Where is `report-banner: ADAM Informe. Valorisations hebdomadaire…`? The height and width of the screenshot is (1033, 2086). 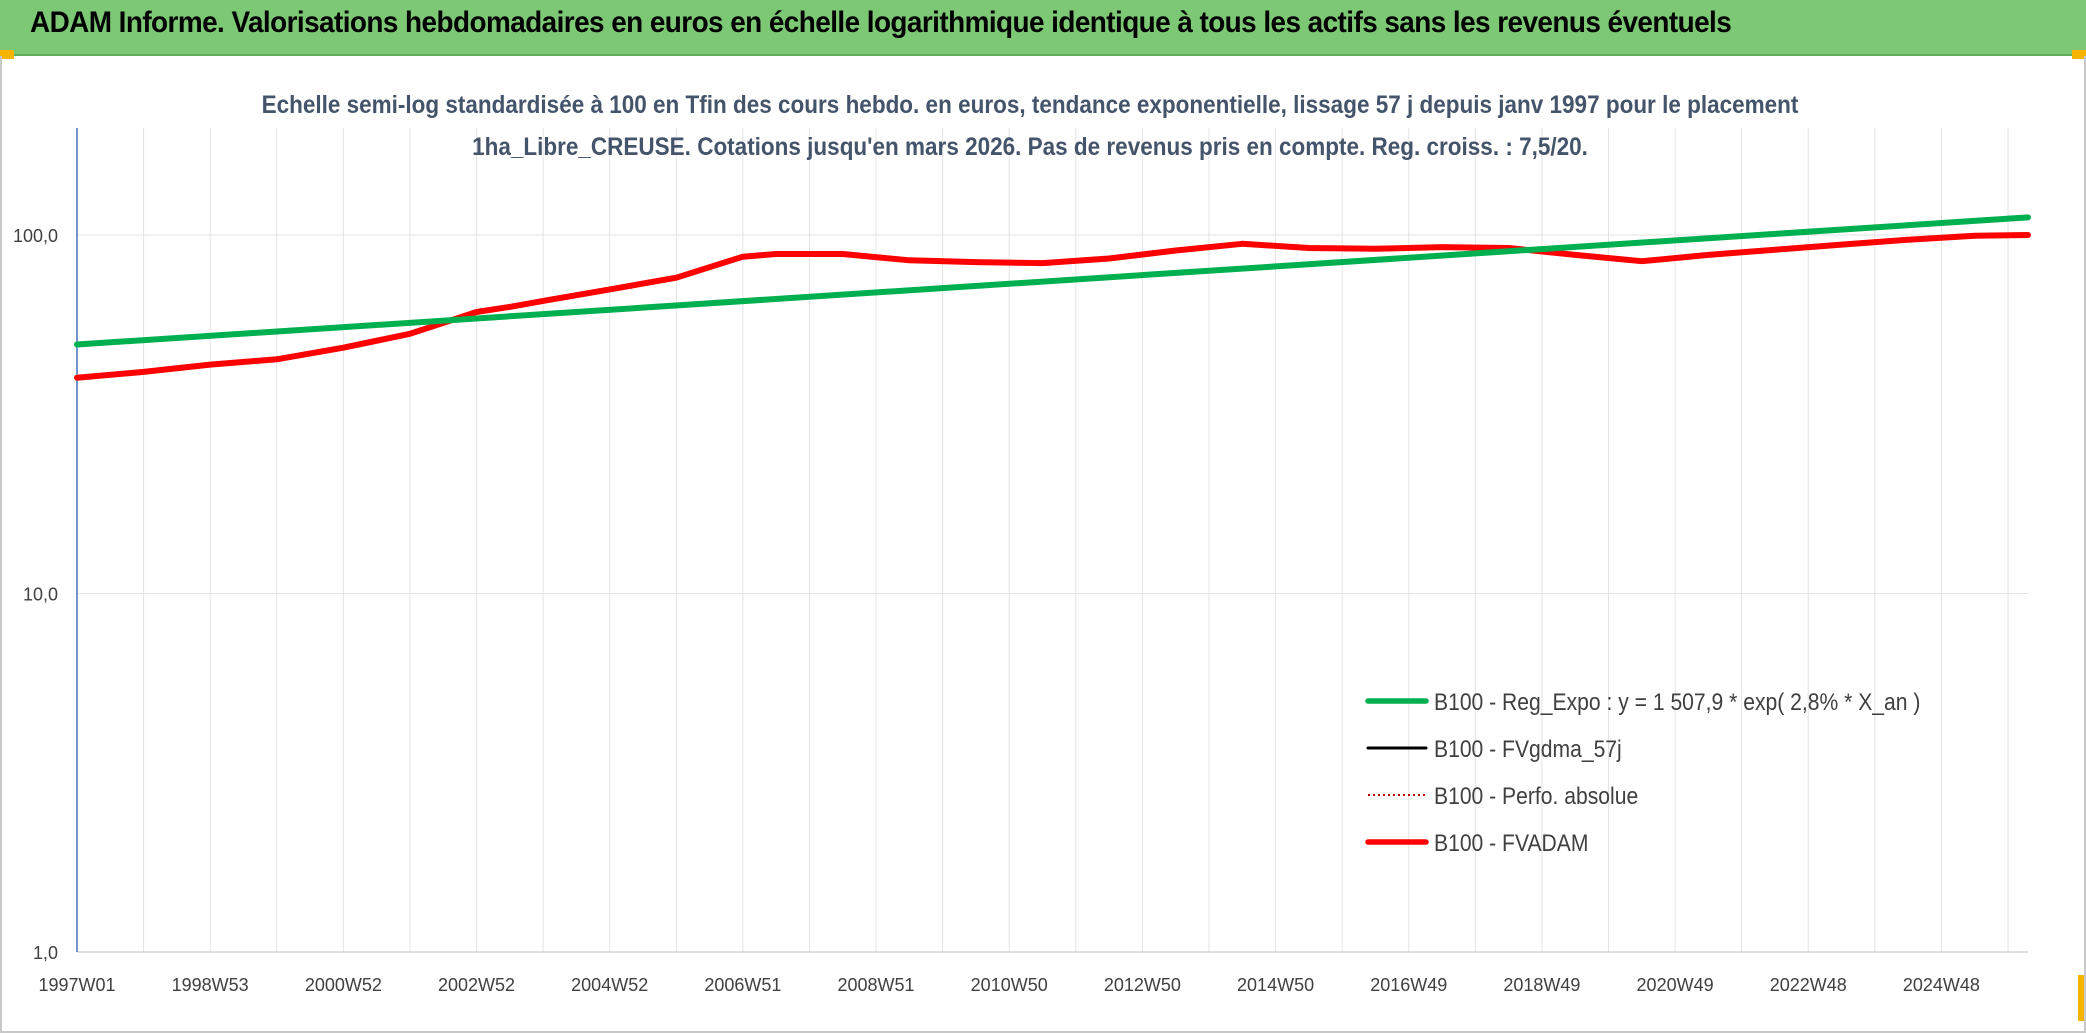 report-banner: ADAM Informe. Valorisations hebdomadaire… is located at coordinates (1043, 28).